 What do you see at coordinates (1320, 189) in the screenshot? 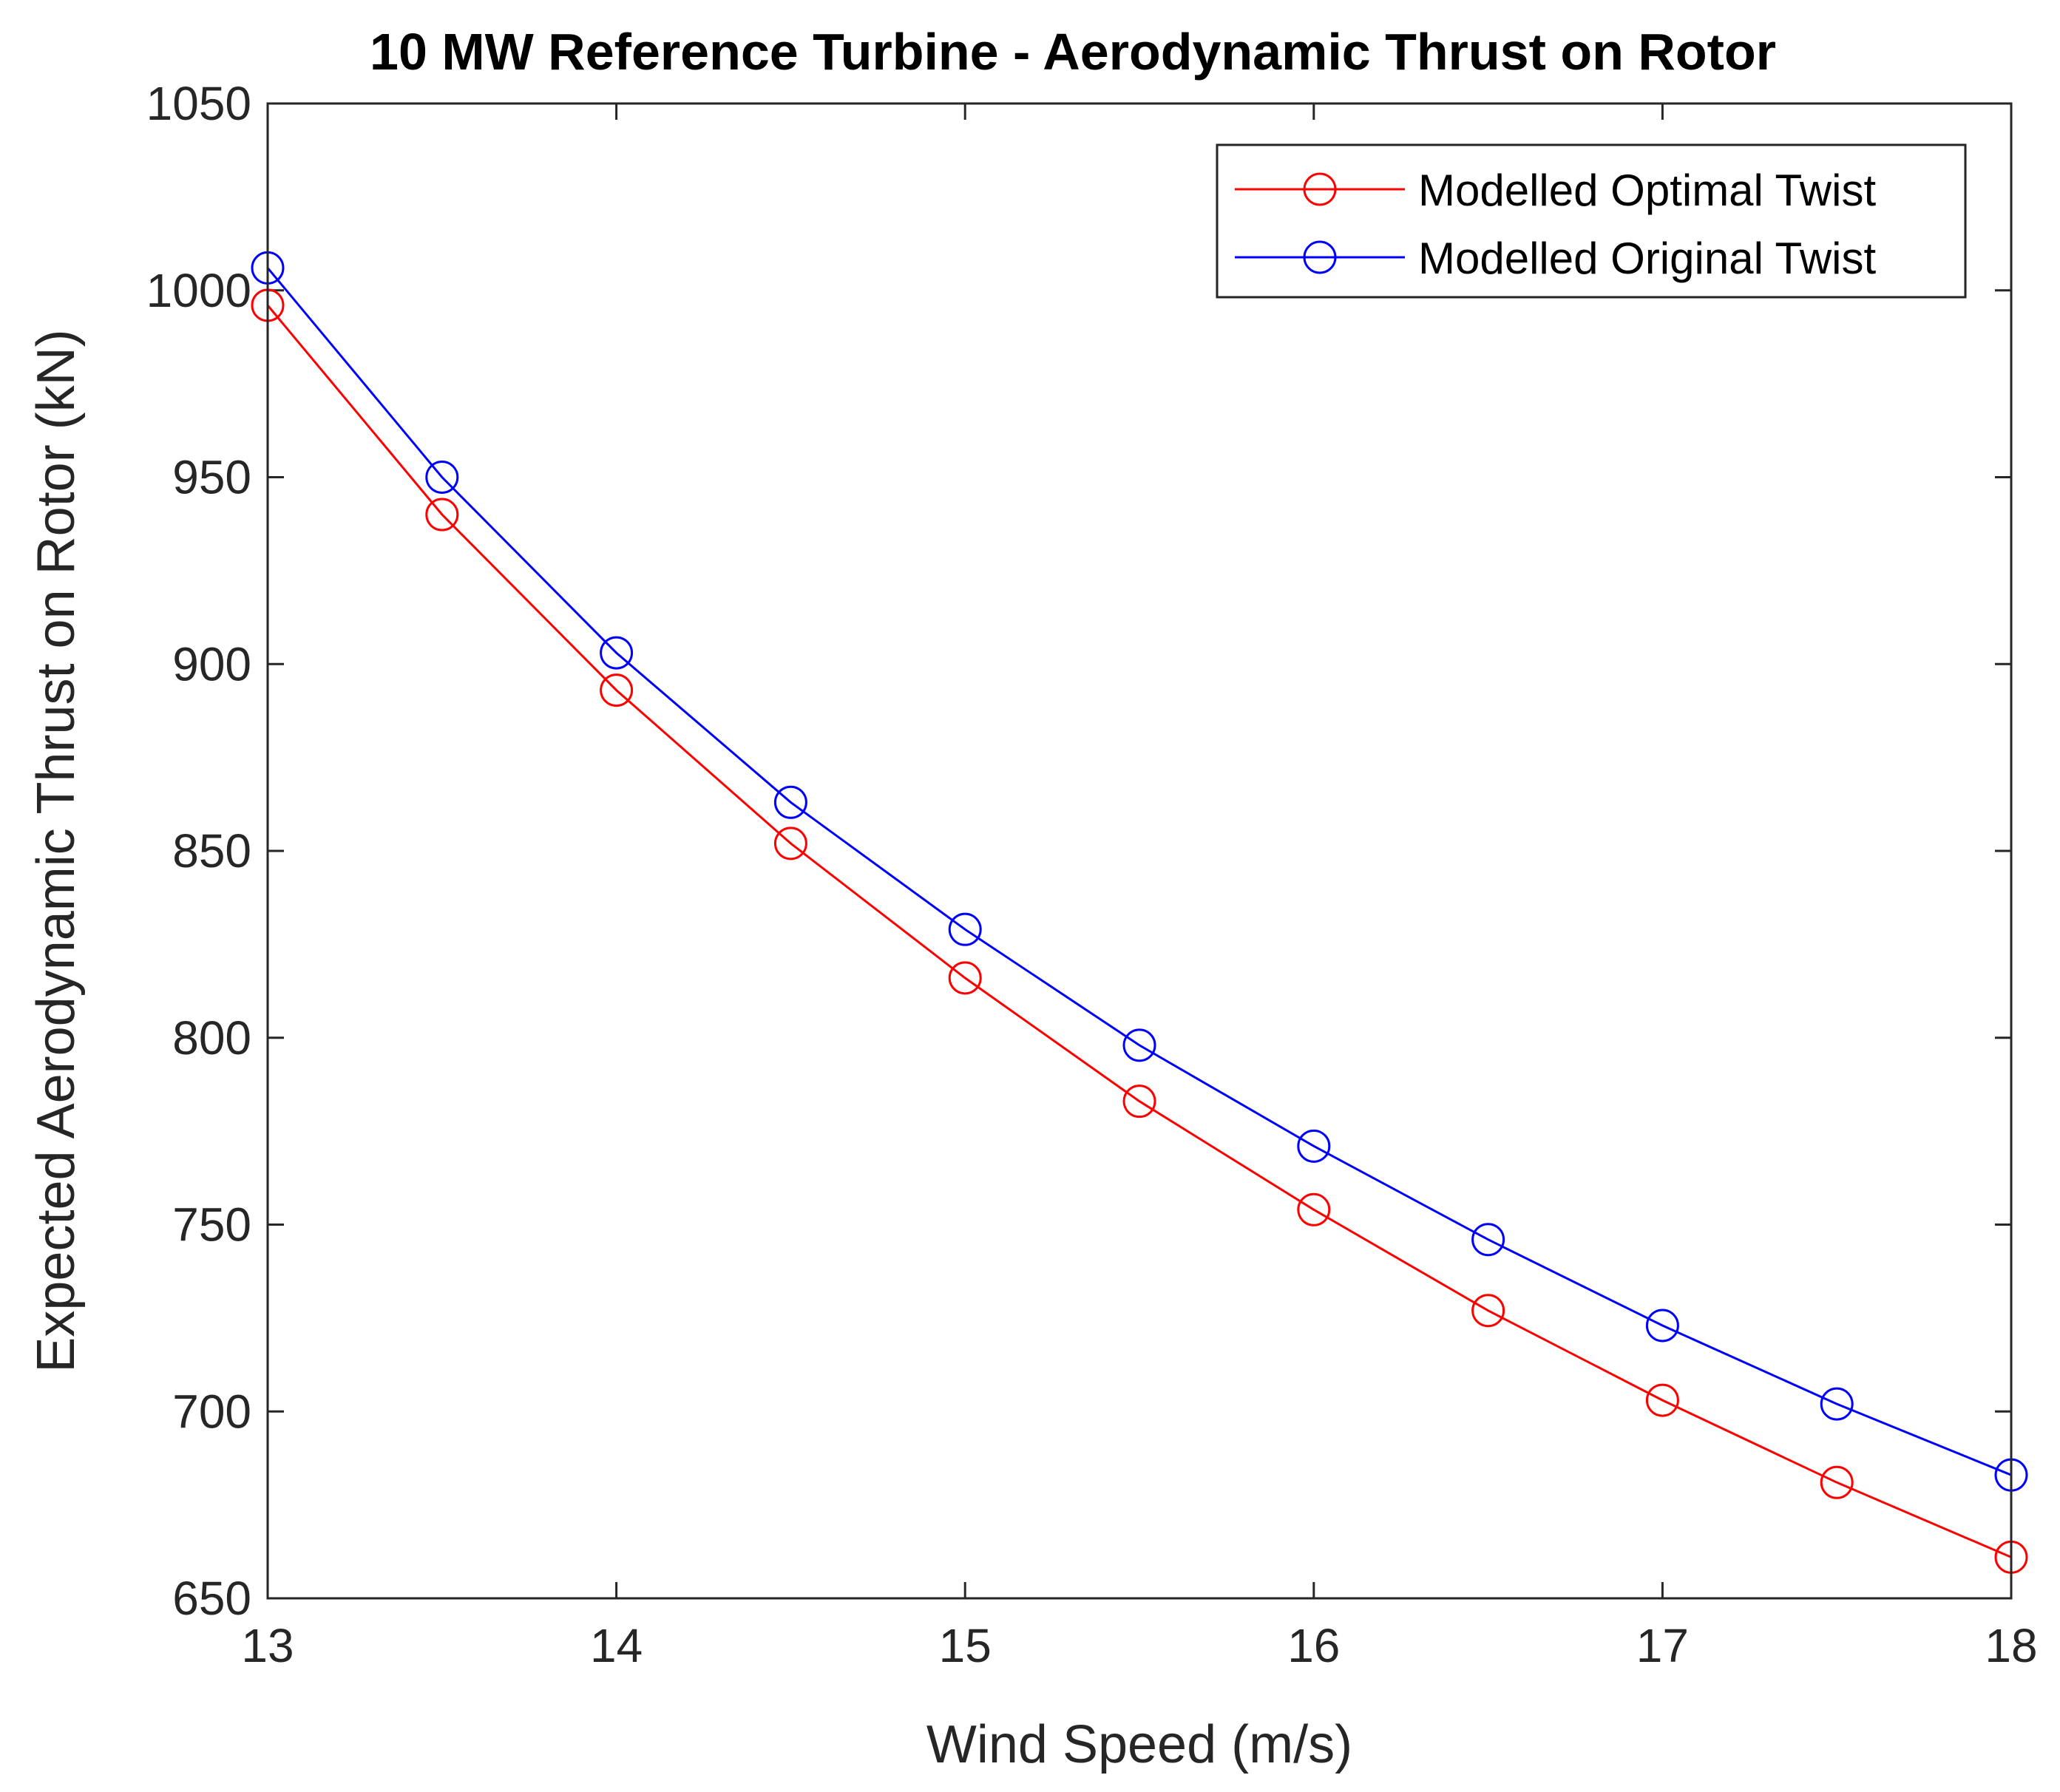
I see `legend-marker-optimal` at bounding box center [1320, 189].